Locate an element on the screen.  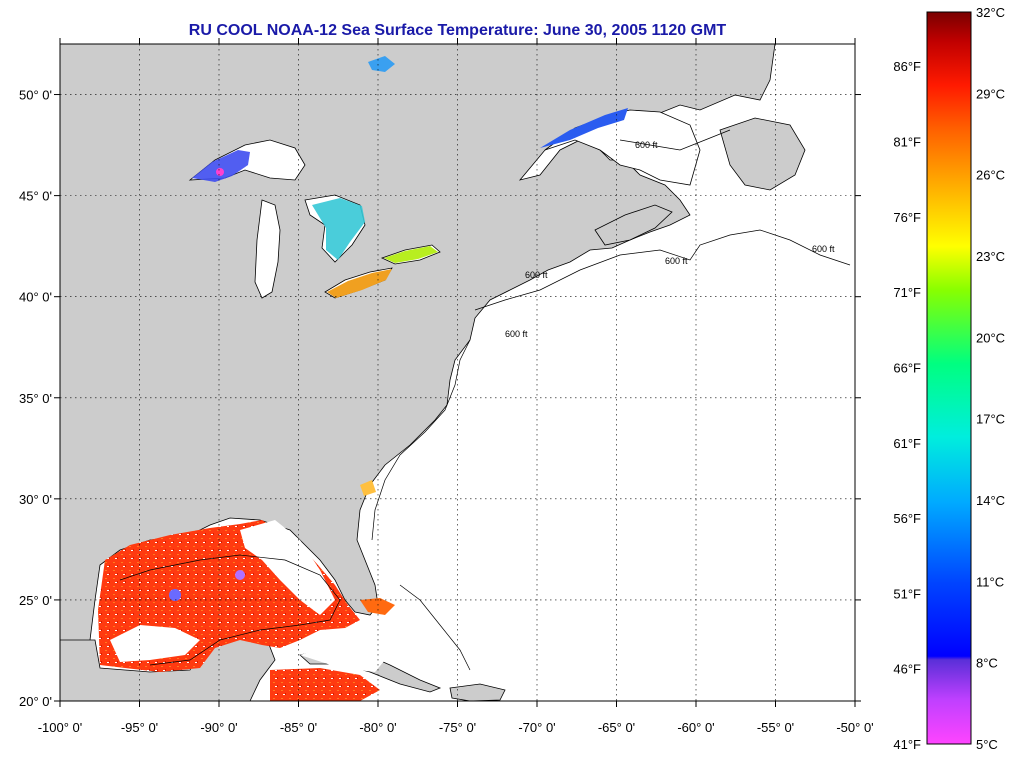
latitude-tick-label: 40° 0' is located at coordinates (35, 297).